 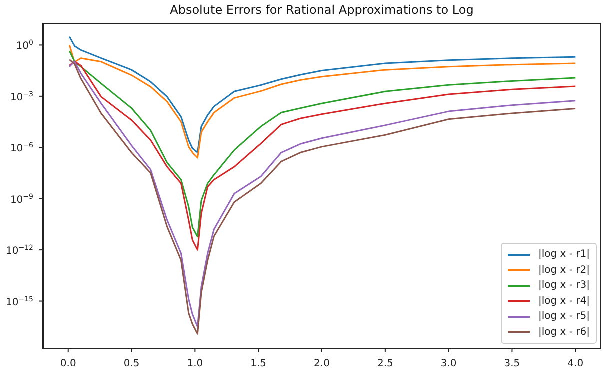 What do you see at coordinates (576, 364) in the screenshot?
I see `x-tick-label: 4.0` at bounding box center [576, 364].